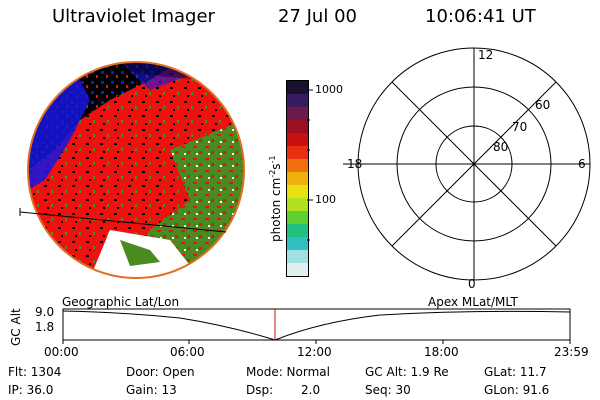 This screenshot has width=600, height=400. I want to click on timeline-y-top: 9.0, so click(45, 312).